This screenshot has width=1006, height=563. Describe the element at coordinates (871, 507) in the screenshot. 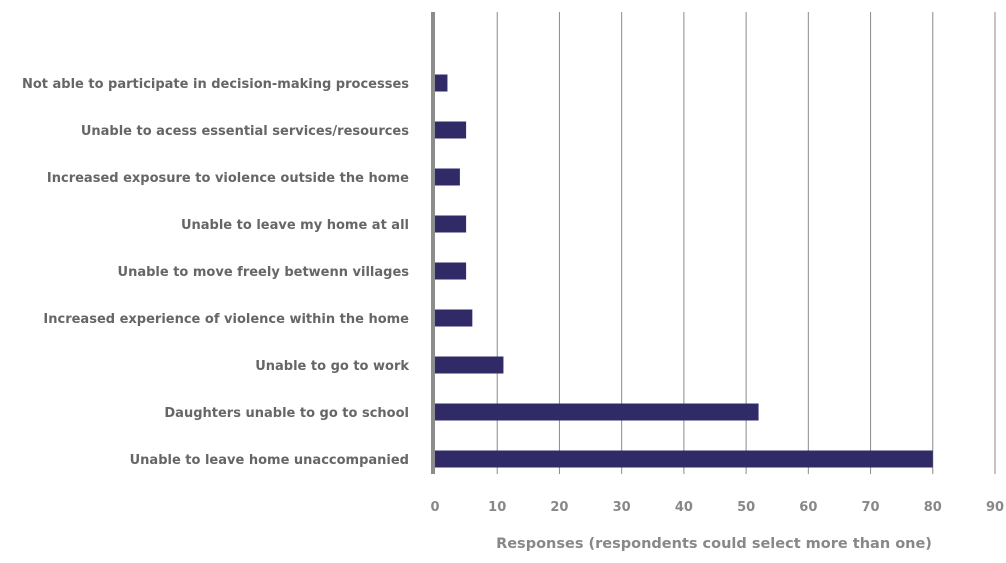

I see `x-tick-label: 70` at that location.